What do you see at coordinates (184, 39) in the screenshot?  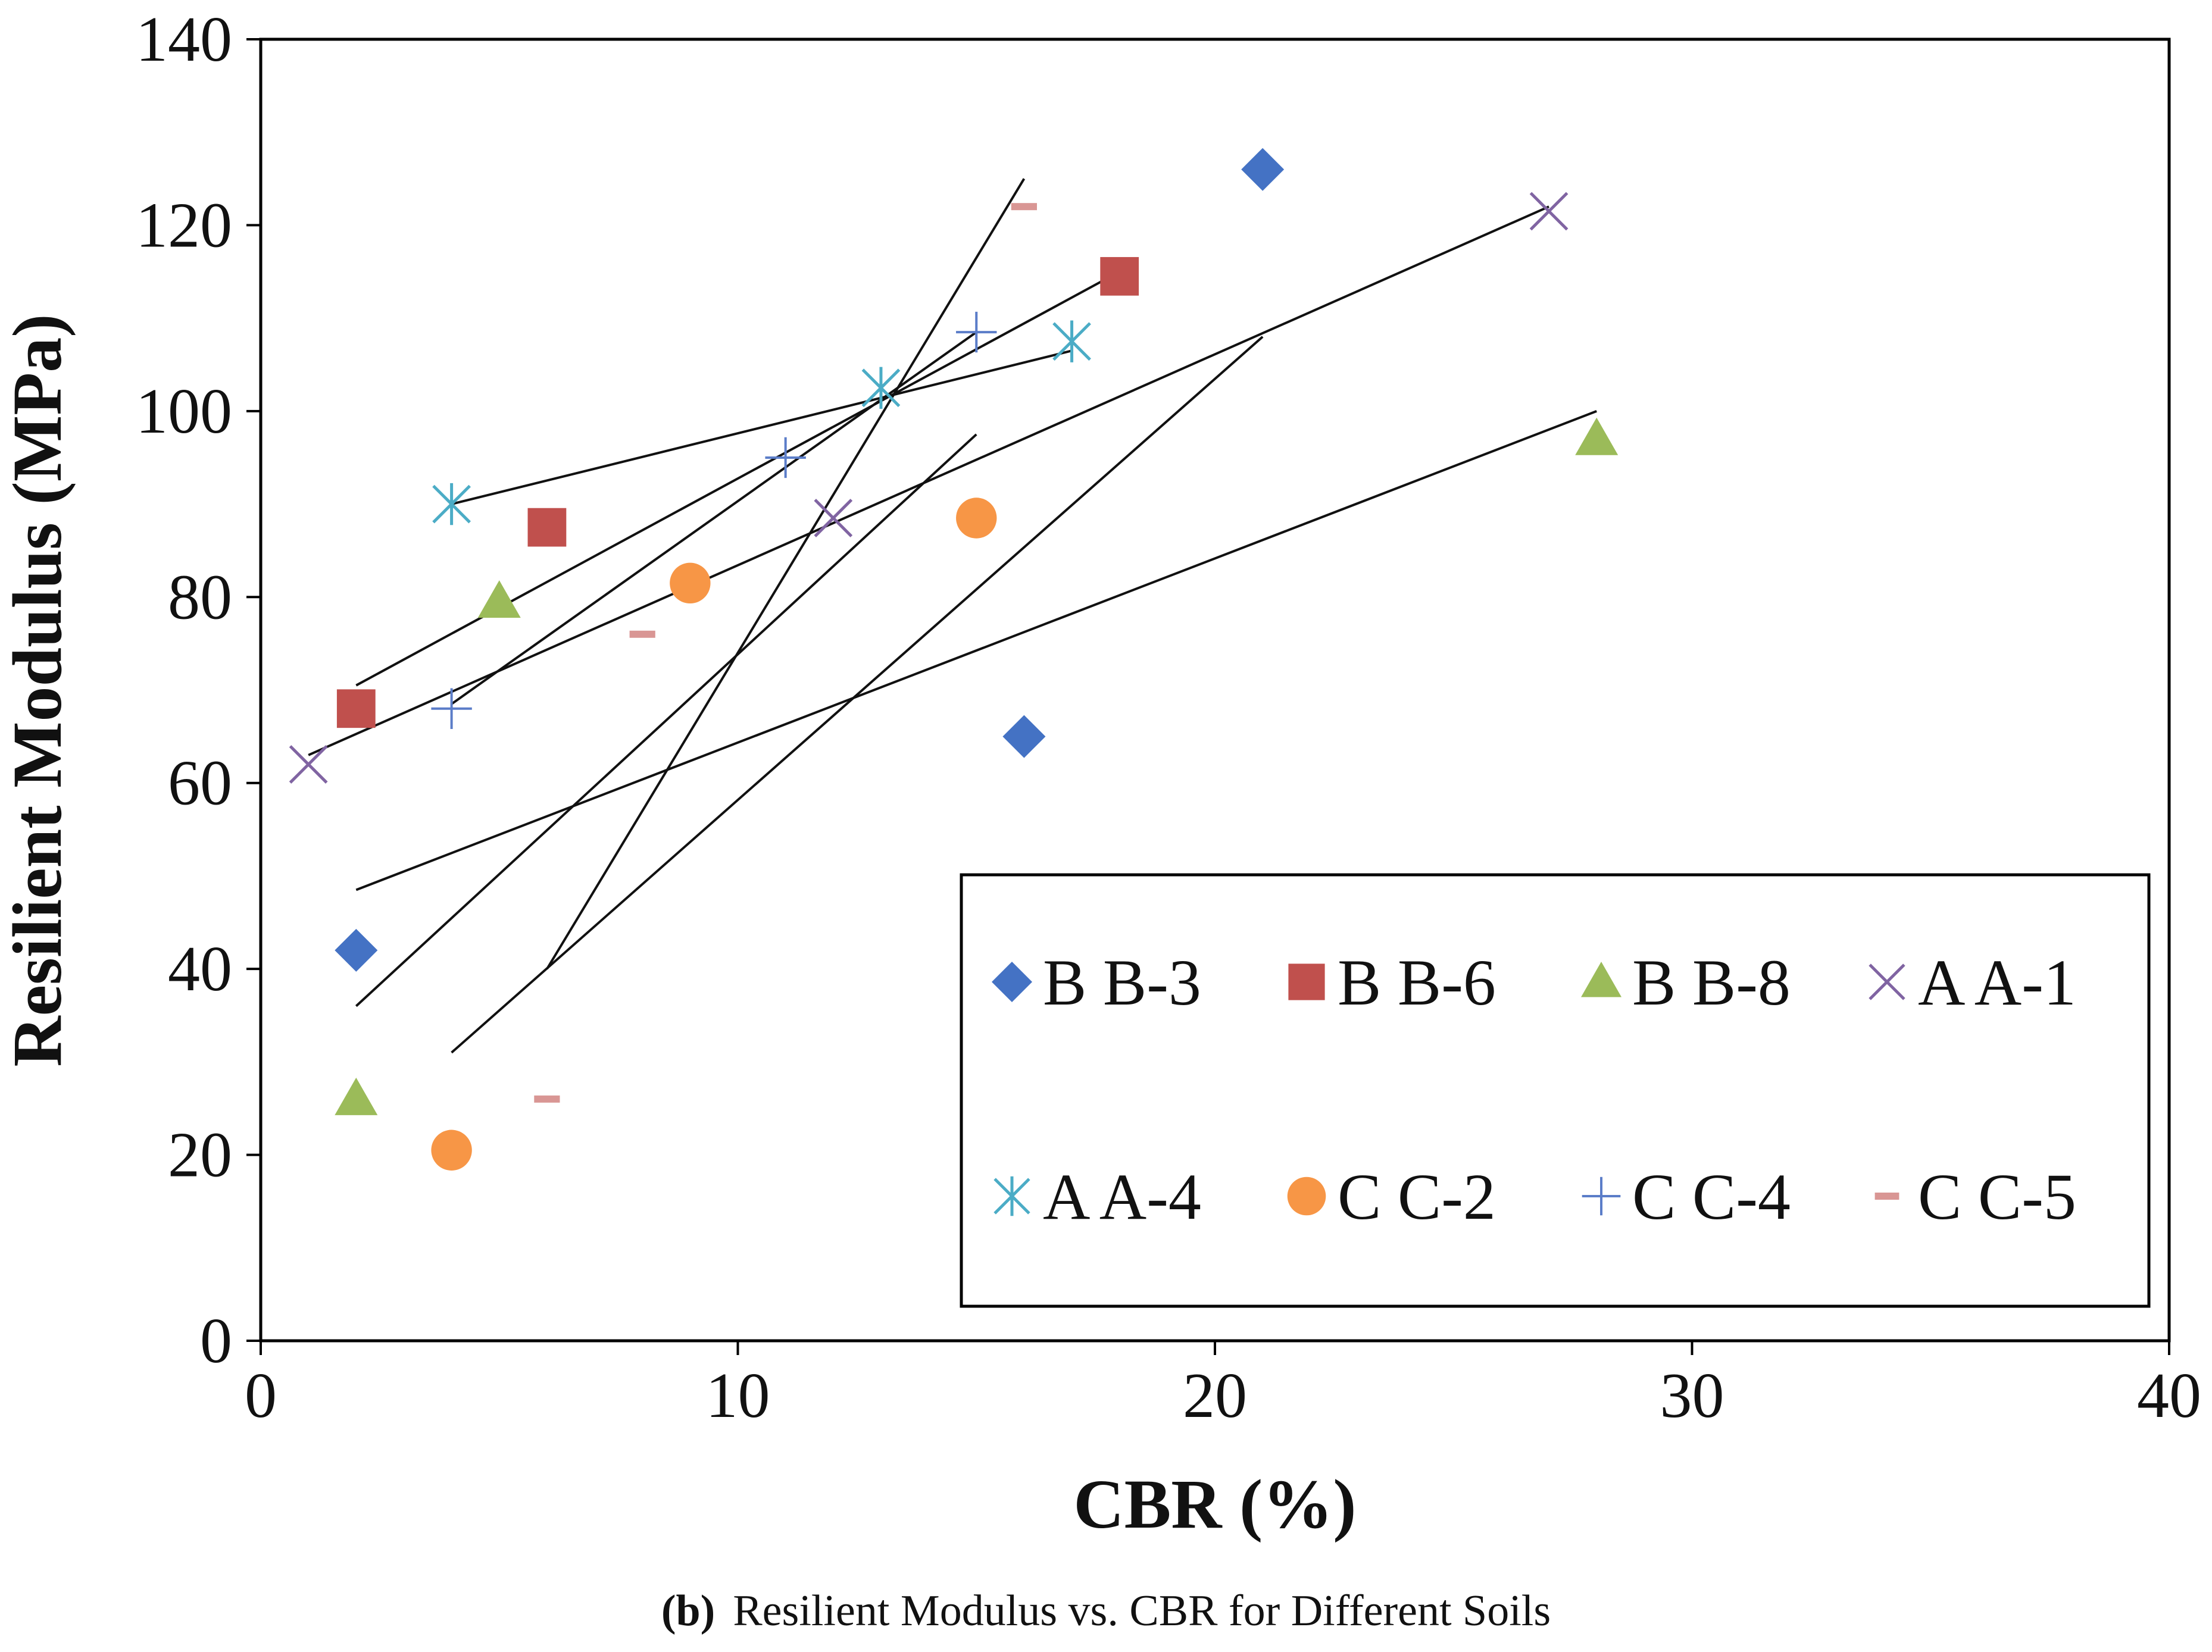 I see `y-tick-label: 140` at bounding box center [184, 39].